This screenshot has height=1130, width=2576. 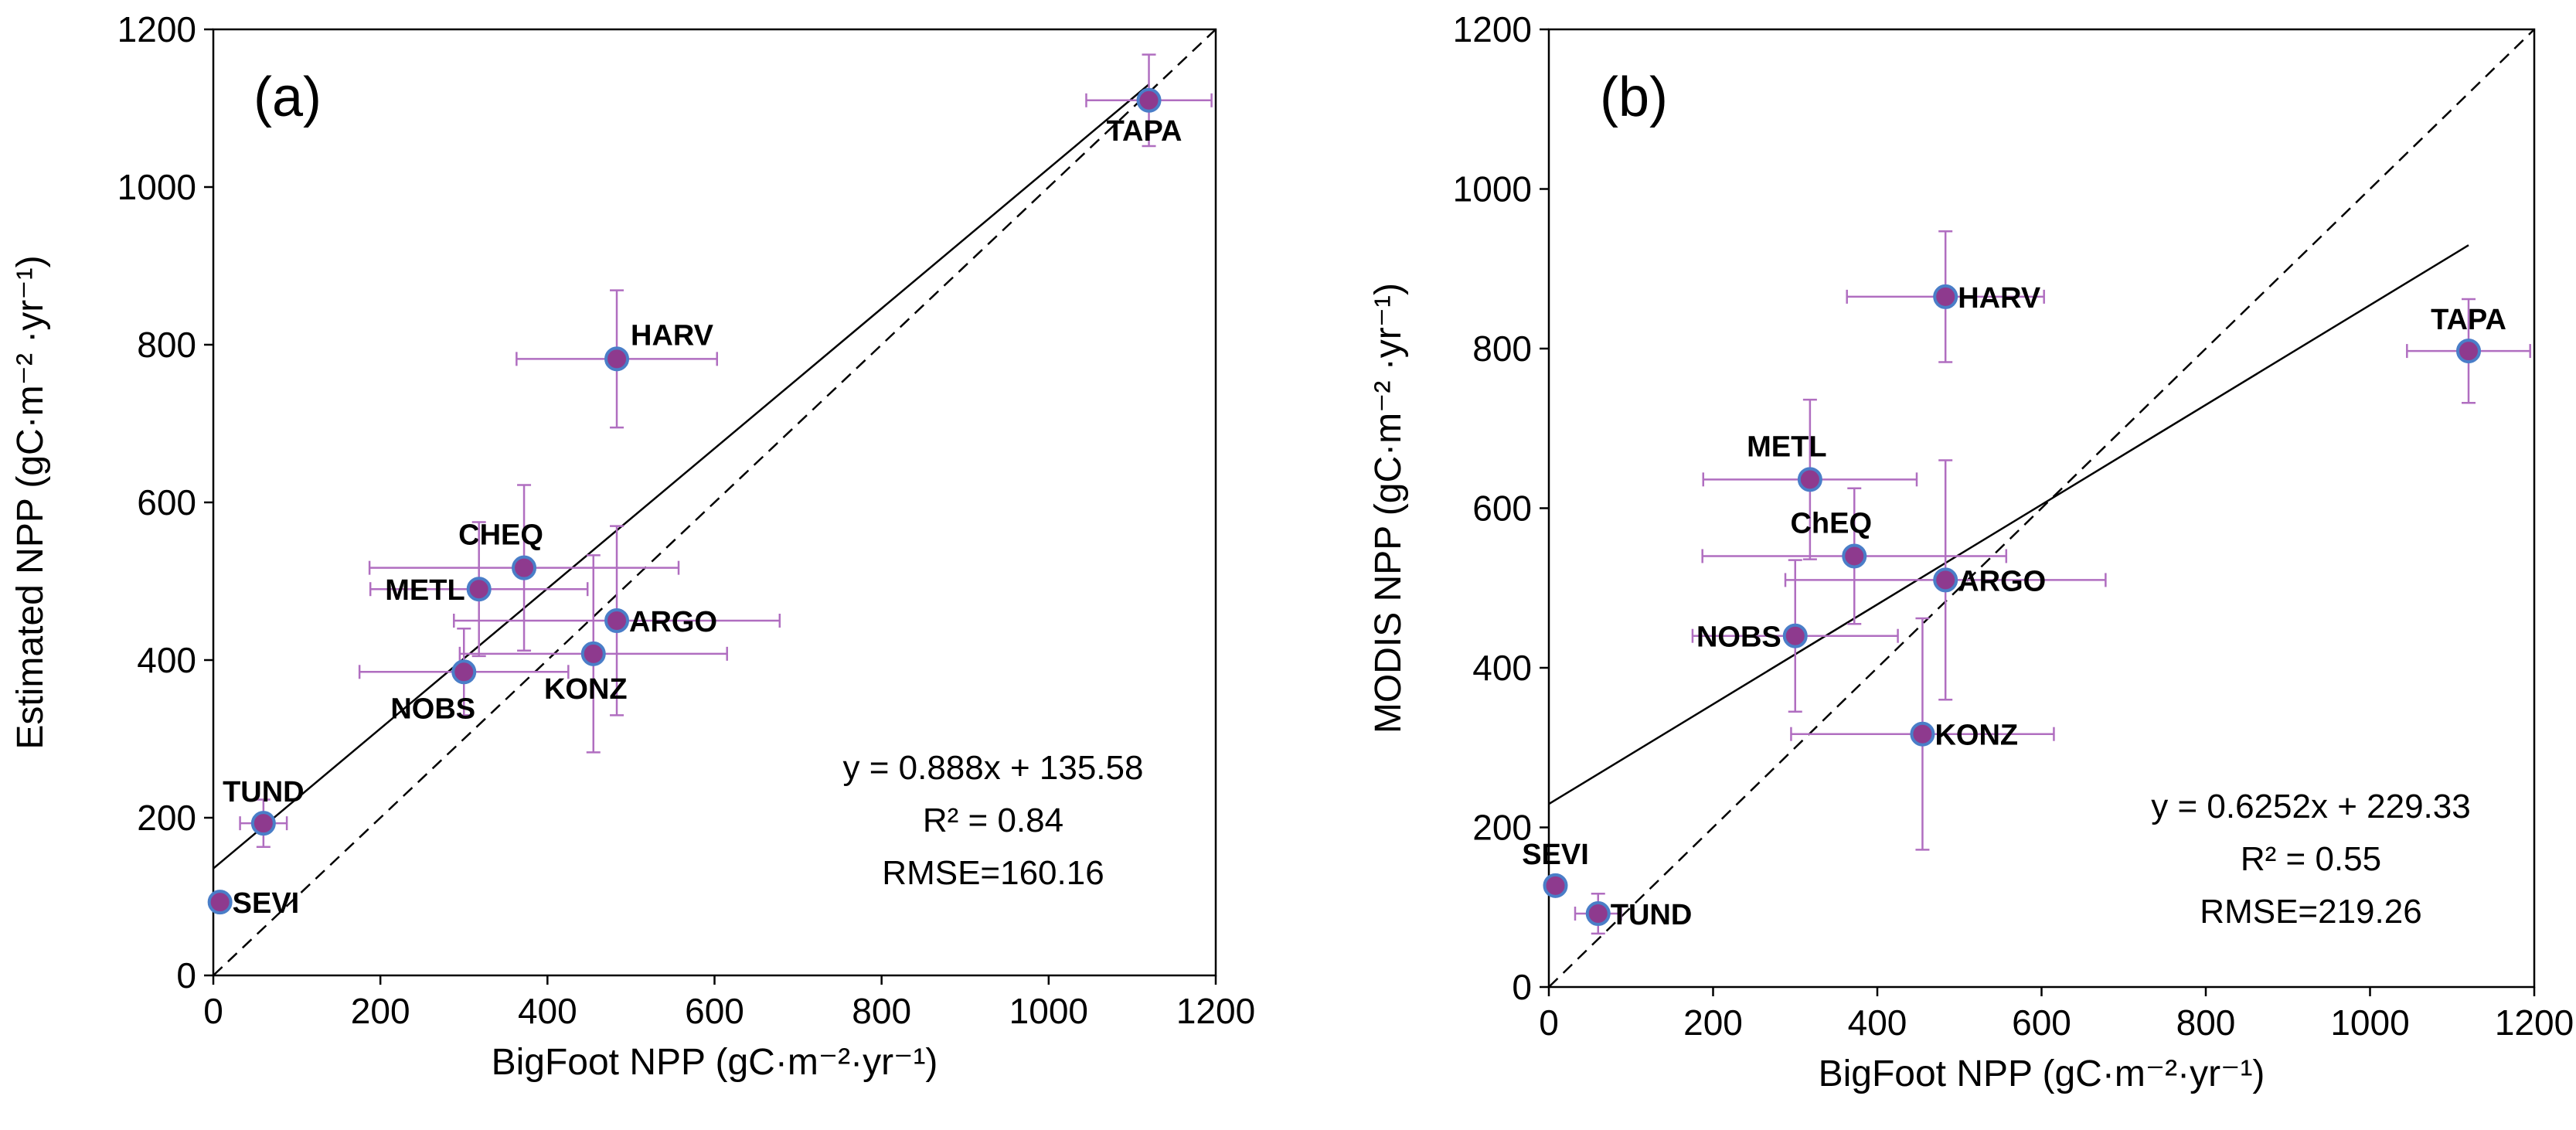 What do you see at coordinates (993, 873) in the screenshot?
I see `regression-annotation: RMSE=160.16` at bounding box center [993, 873].